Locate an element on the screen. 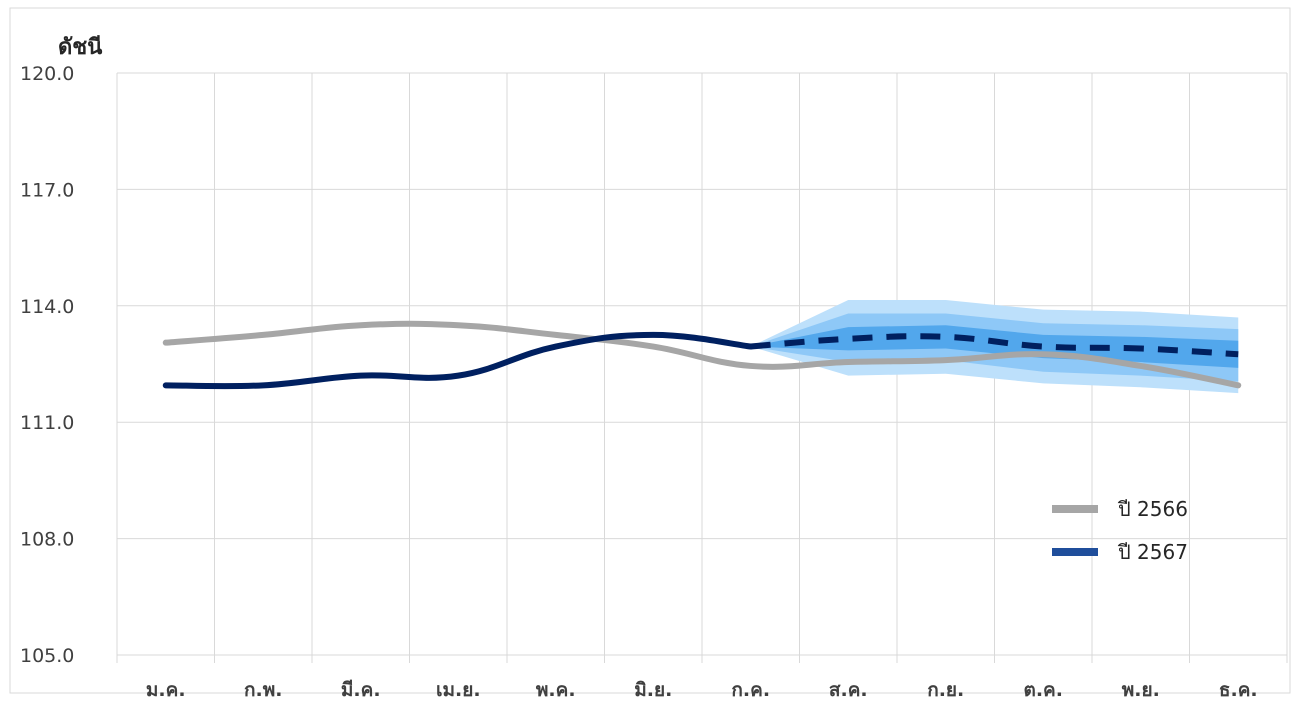 This screenshot has height=701, width=1300. y-tick-label: 108.0 is located at coordinates (47, 540).